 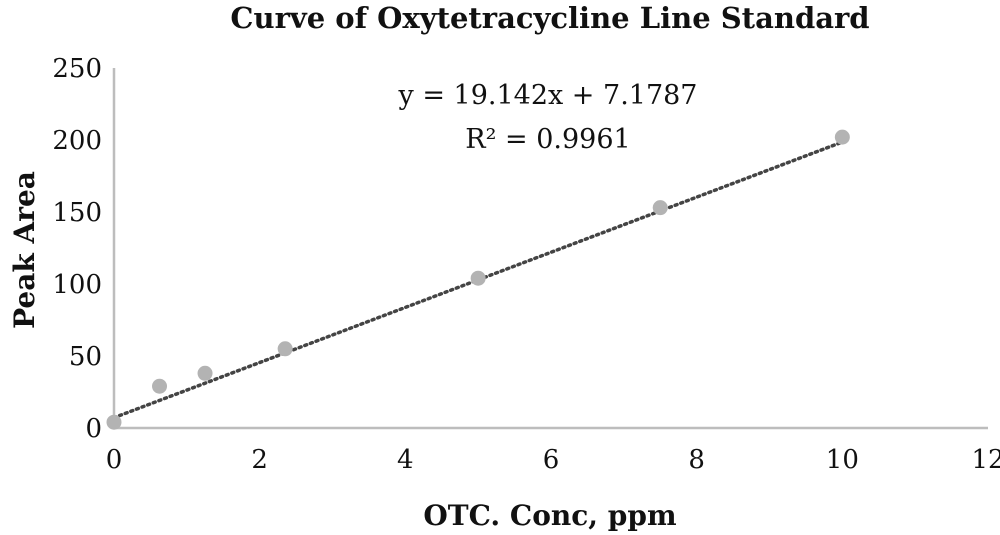 What do you see at coordinates (77, 213) in the screenshot?
I see `y-tick-label: 150` at bounding box center [77, 213].